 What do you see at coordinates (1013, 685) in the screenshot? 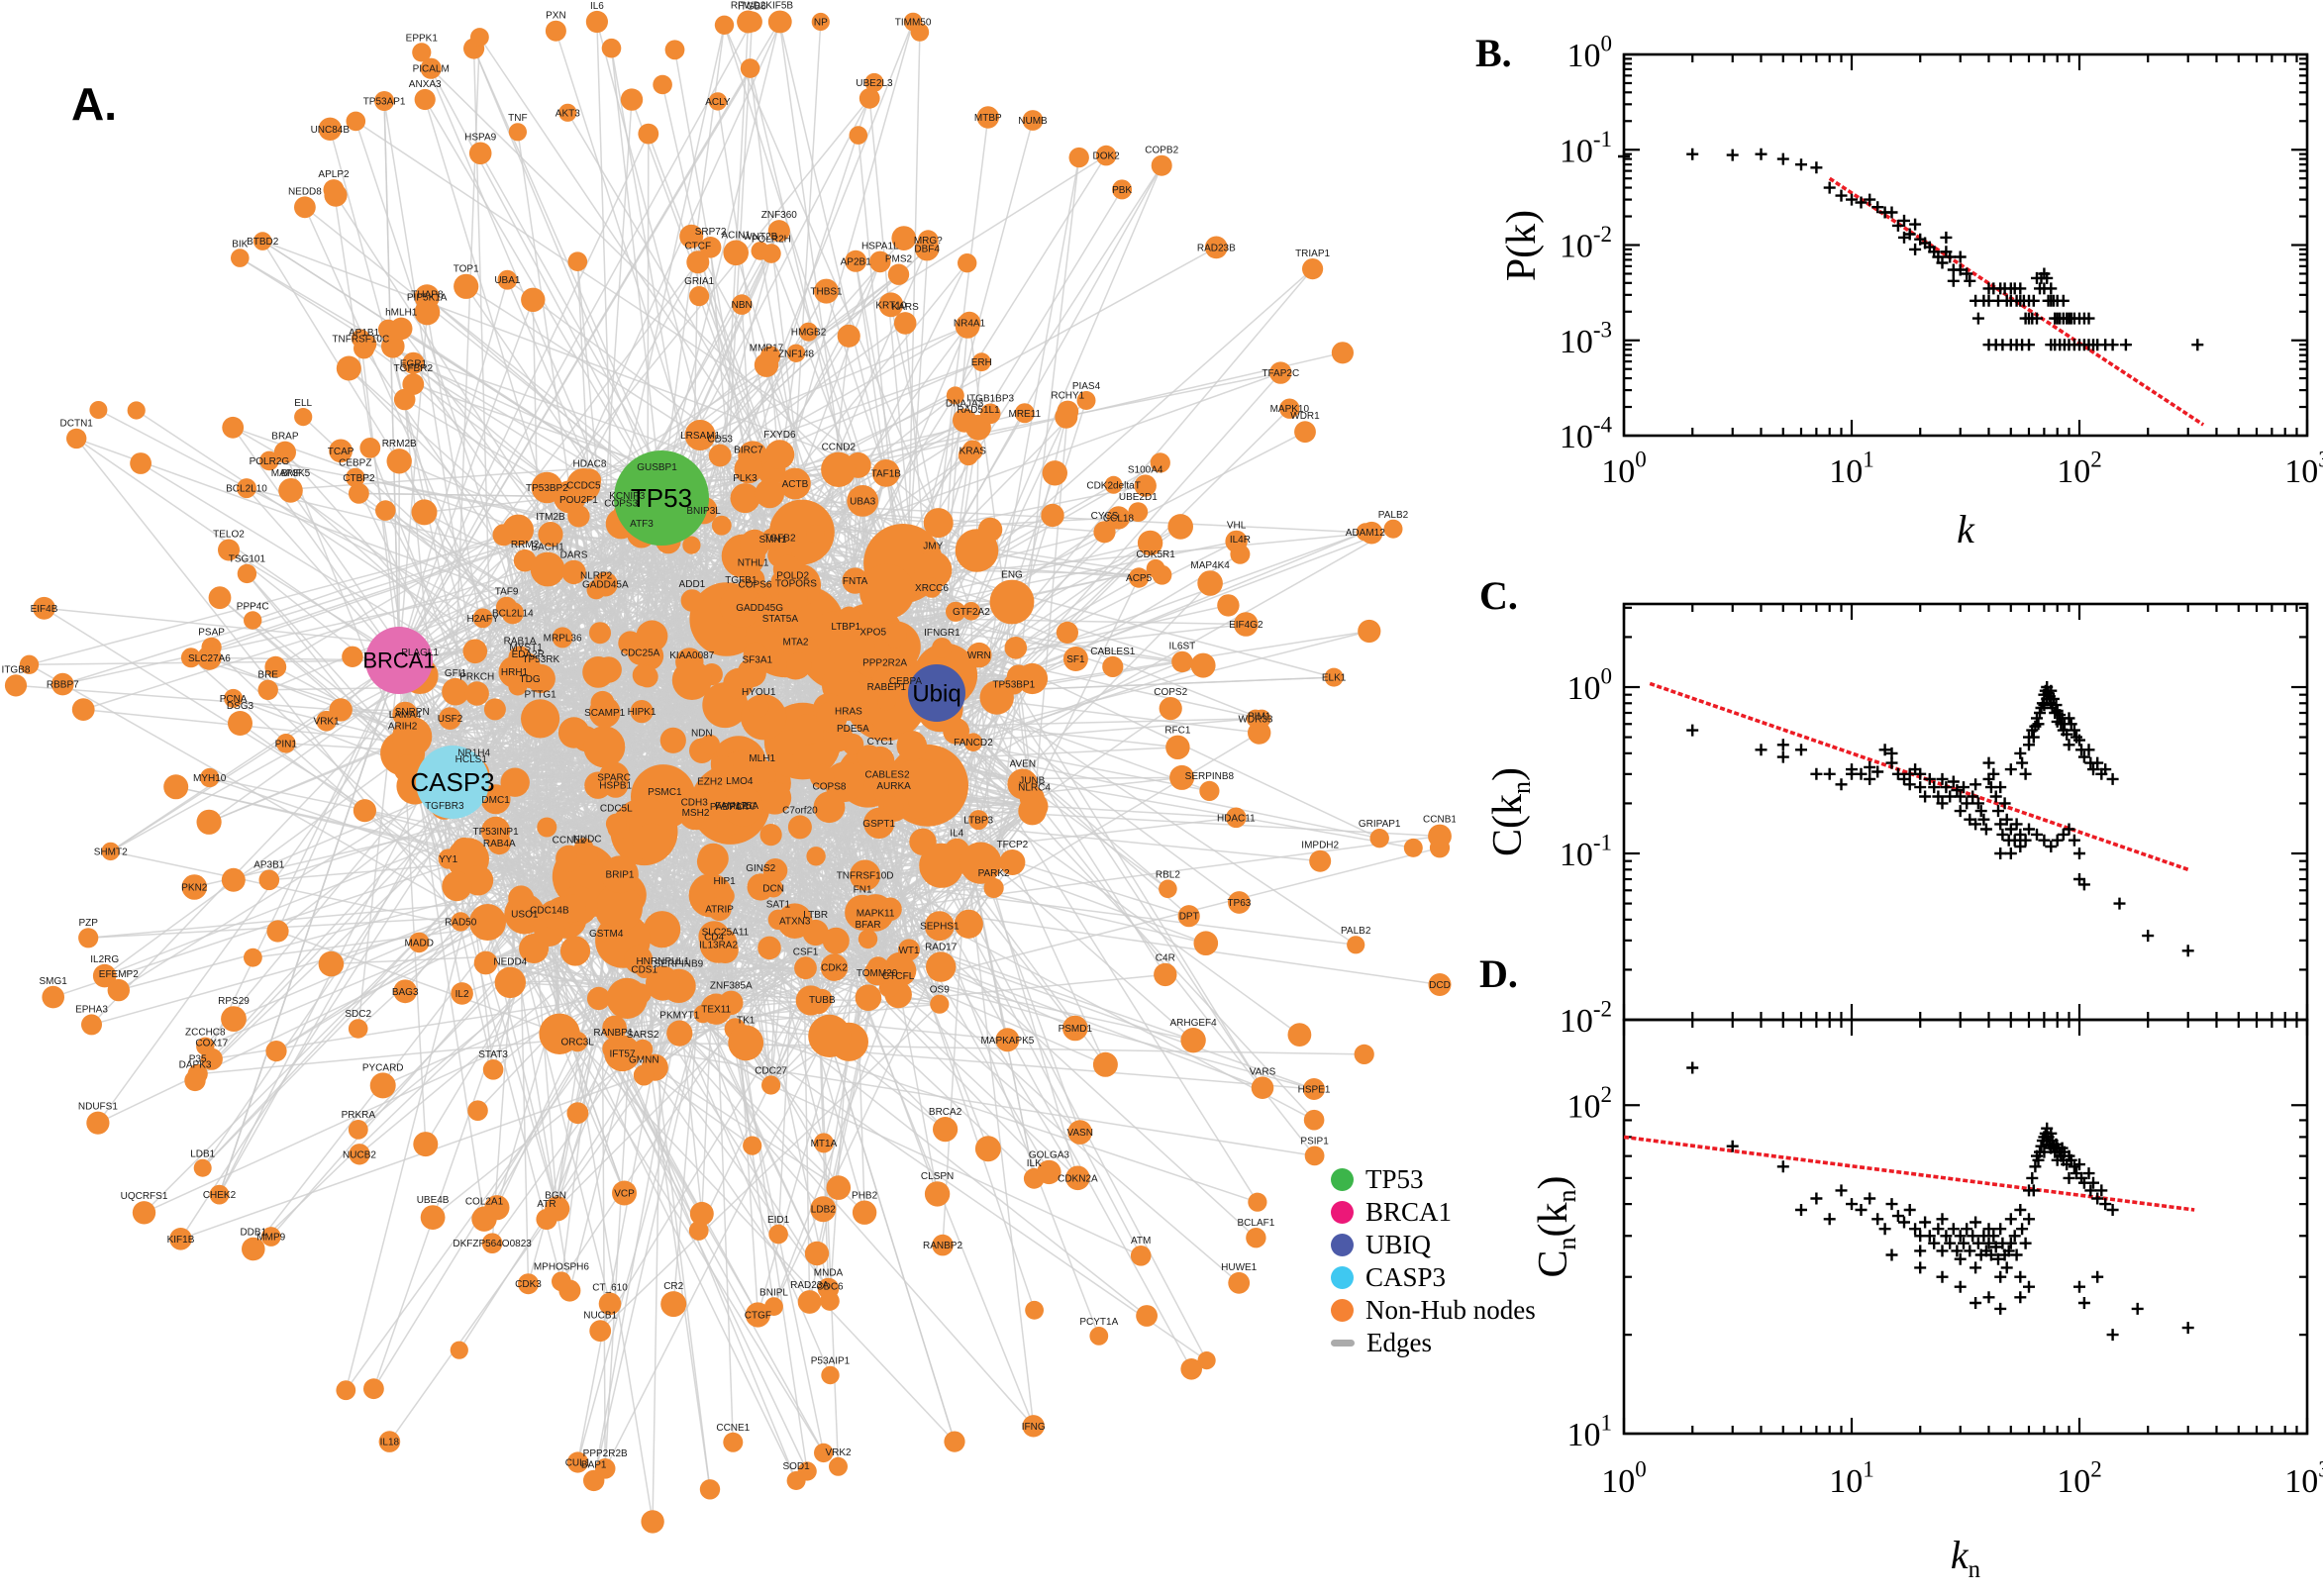
I see `gene-label: TP53BP1` at bounding box center [1013, 685].